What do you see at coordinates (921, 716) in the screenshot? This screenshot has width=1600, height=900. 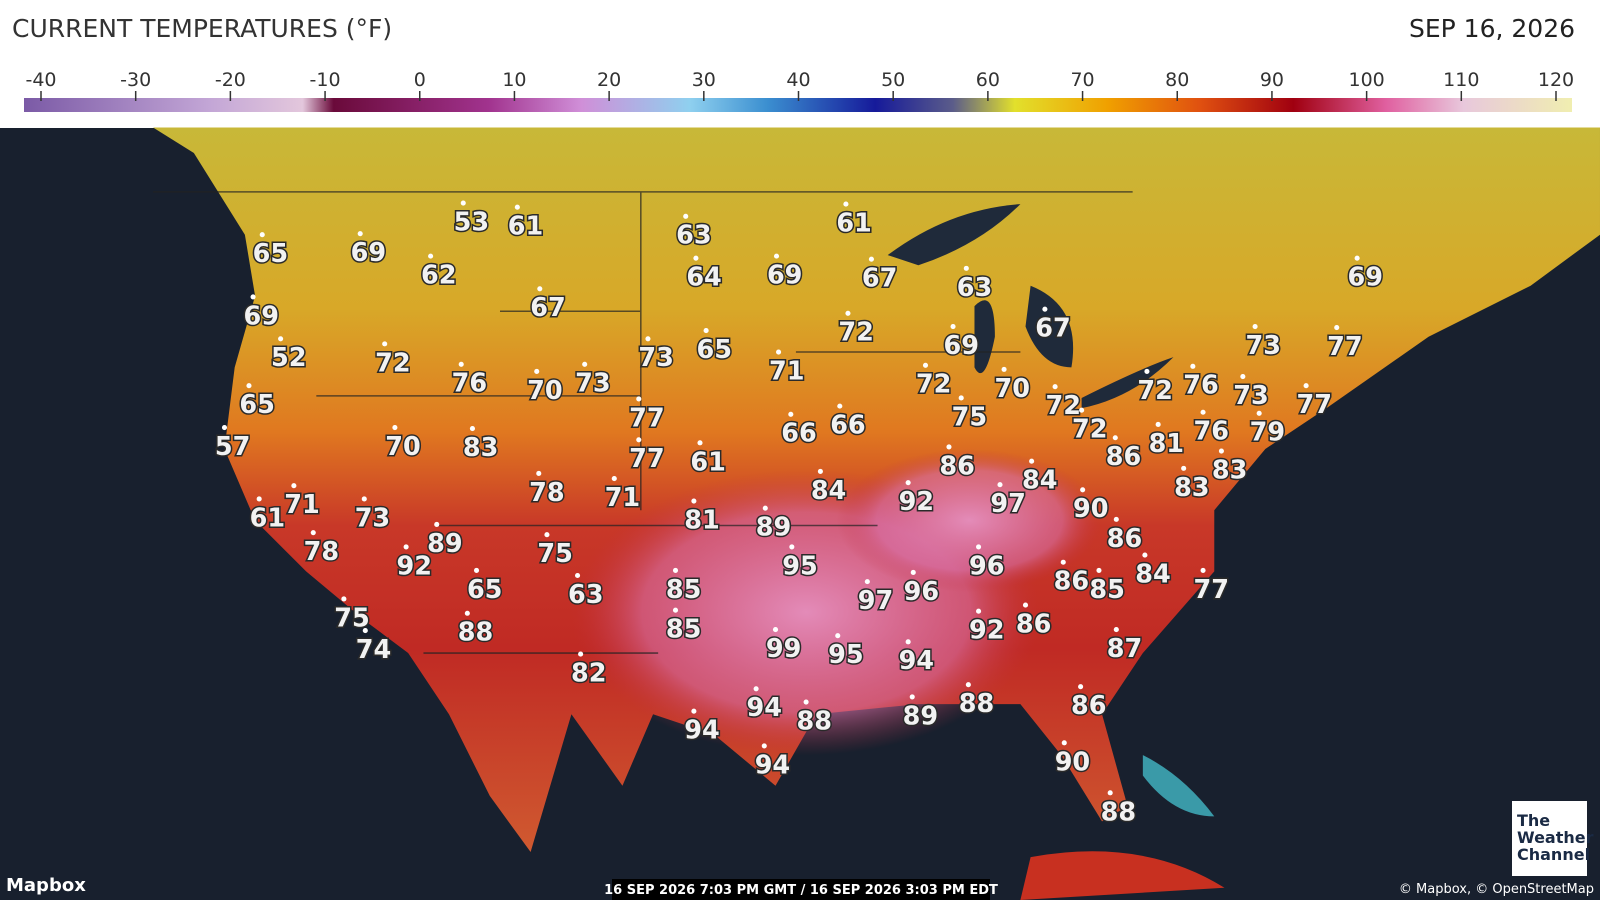 I see `temperature-reading: 89` at bounding box center [921, 716].